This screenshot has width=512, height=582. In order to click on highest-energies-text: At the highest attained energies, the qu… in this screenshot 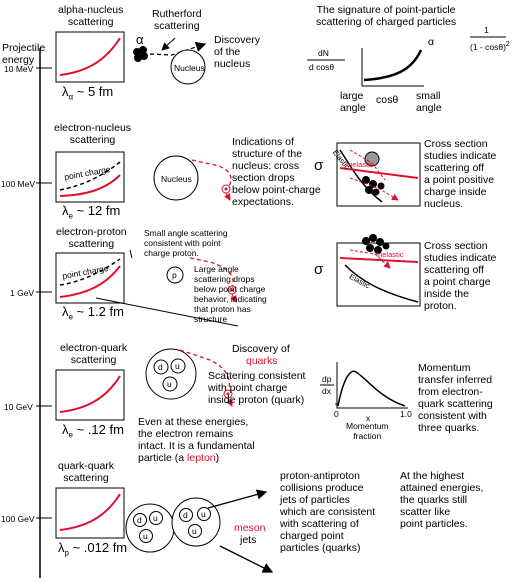, I will do `click(442, 500)`.